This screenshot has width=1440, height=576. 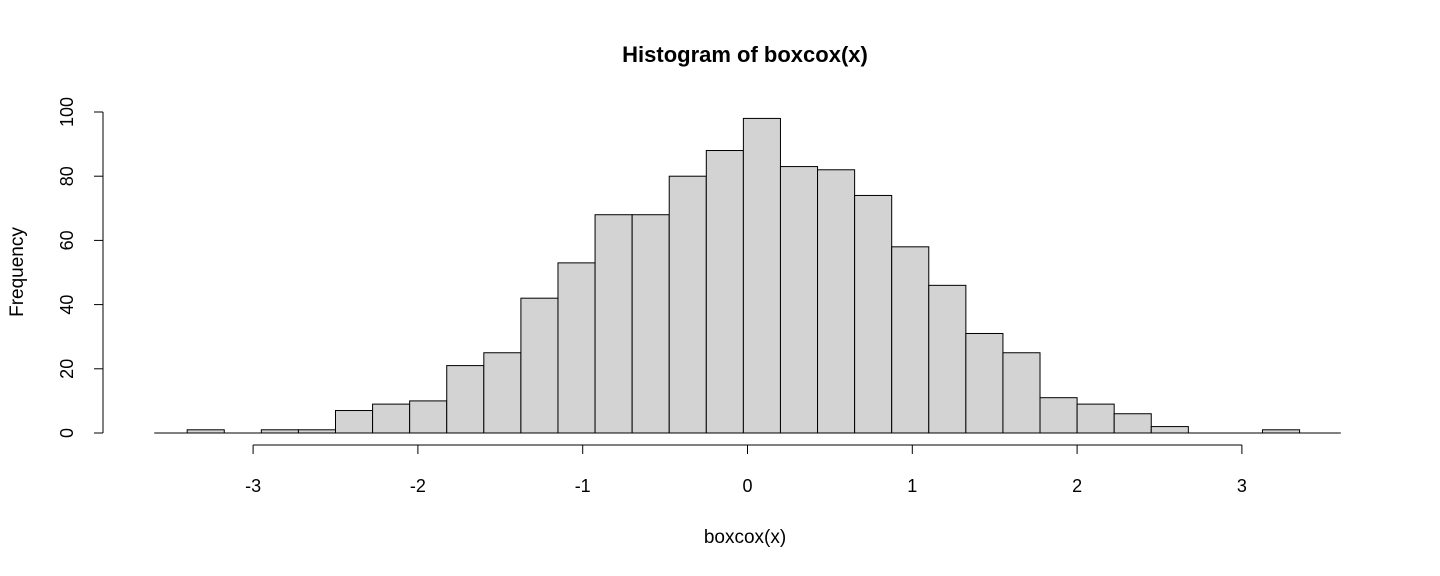 I want to click on x-tick-label: 0, so click(x=747, y=486).